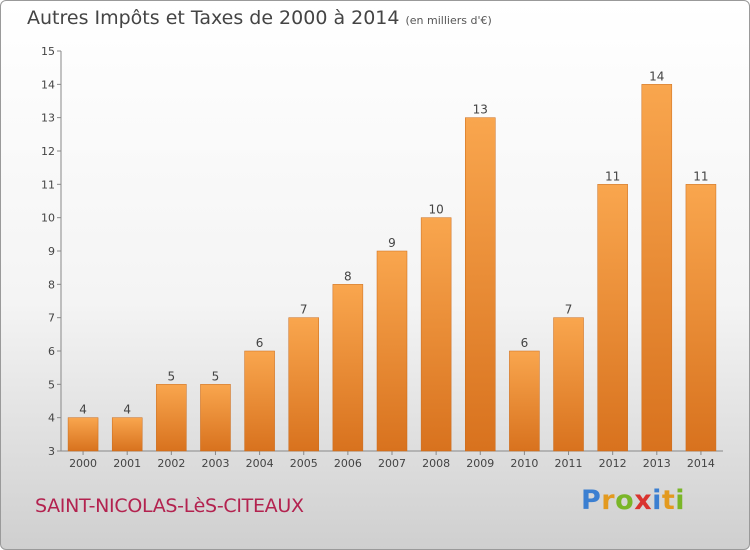 The height and width of the screenshot is (550, 750). What do you see at coordinates (524, 463) in the screenshot?
I see `x-tick-label: 2010` at bounding box center [524, 463].